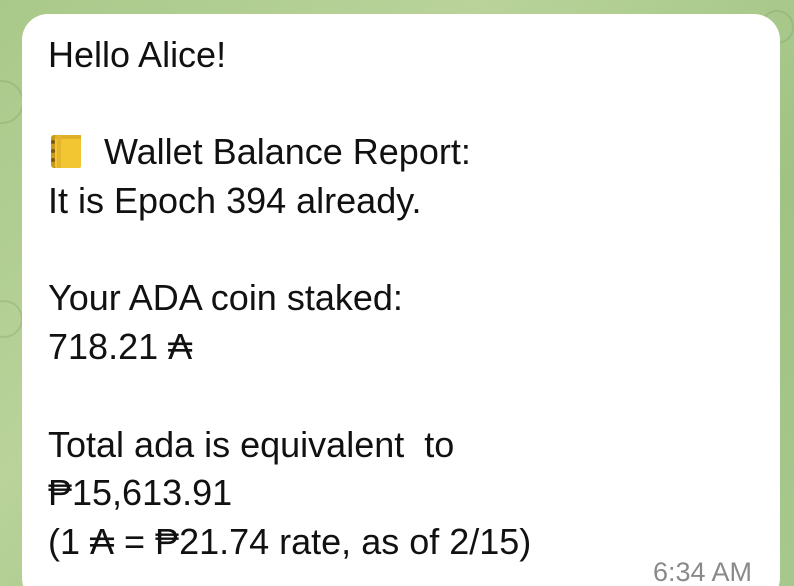  What do you see at coordinates (225, 298) in the screenshot?
I see `staked-label: Your ADA coin staked:` at bounding box center [225, 298].